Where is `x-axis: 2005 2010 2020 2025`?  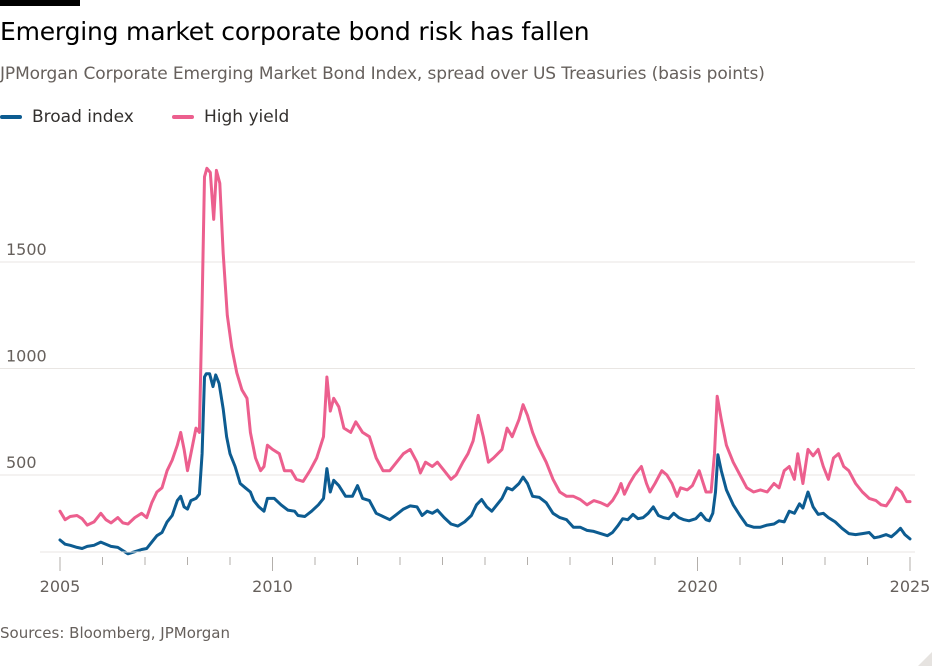
x-axis: 2005 2010 2020 2025 is located at coordinates (485, 573).